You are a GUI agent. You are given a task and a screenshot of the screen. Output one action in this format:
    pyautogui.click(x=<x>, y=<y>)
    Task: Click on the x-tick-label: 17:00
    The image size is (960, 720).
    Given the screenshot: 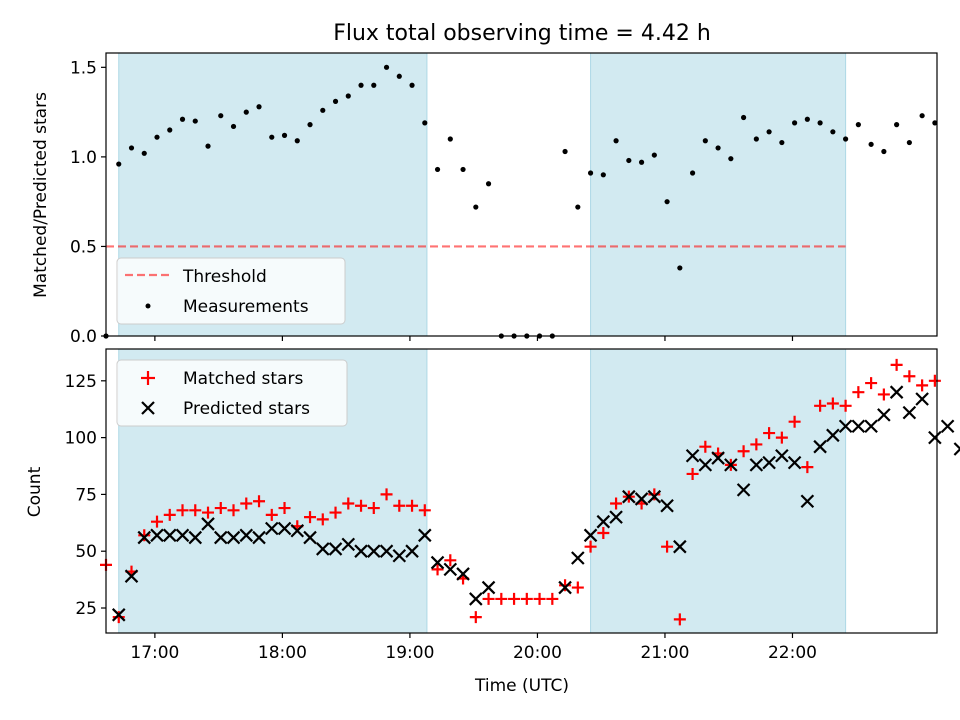 What is the action you would take?
    pyautogui.click(x=154, y=653)
    